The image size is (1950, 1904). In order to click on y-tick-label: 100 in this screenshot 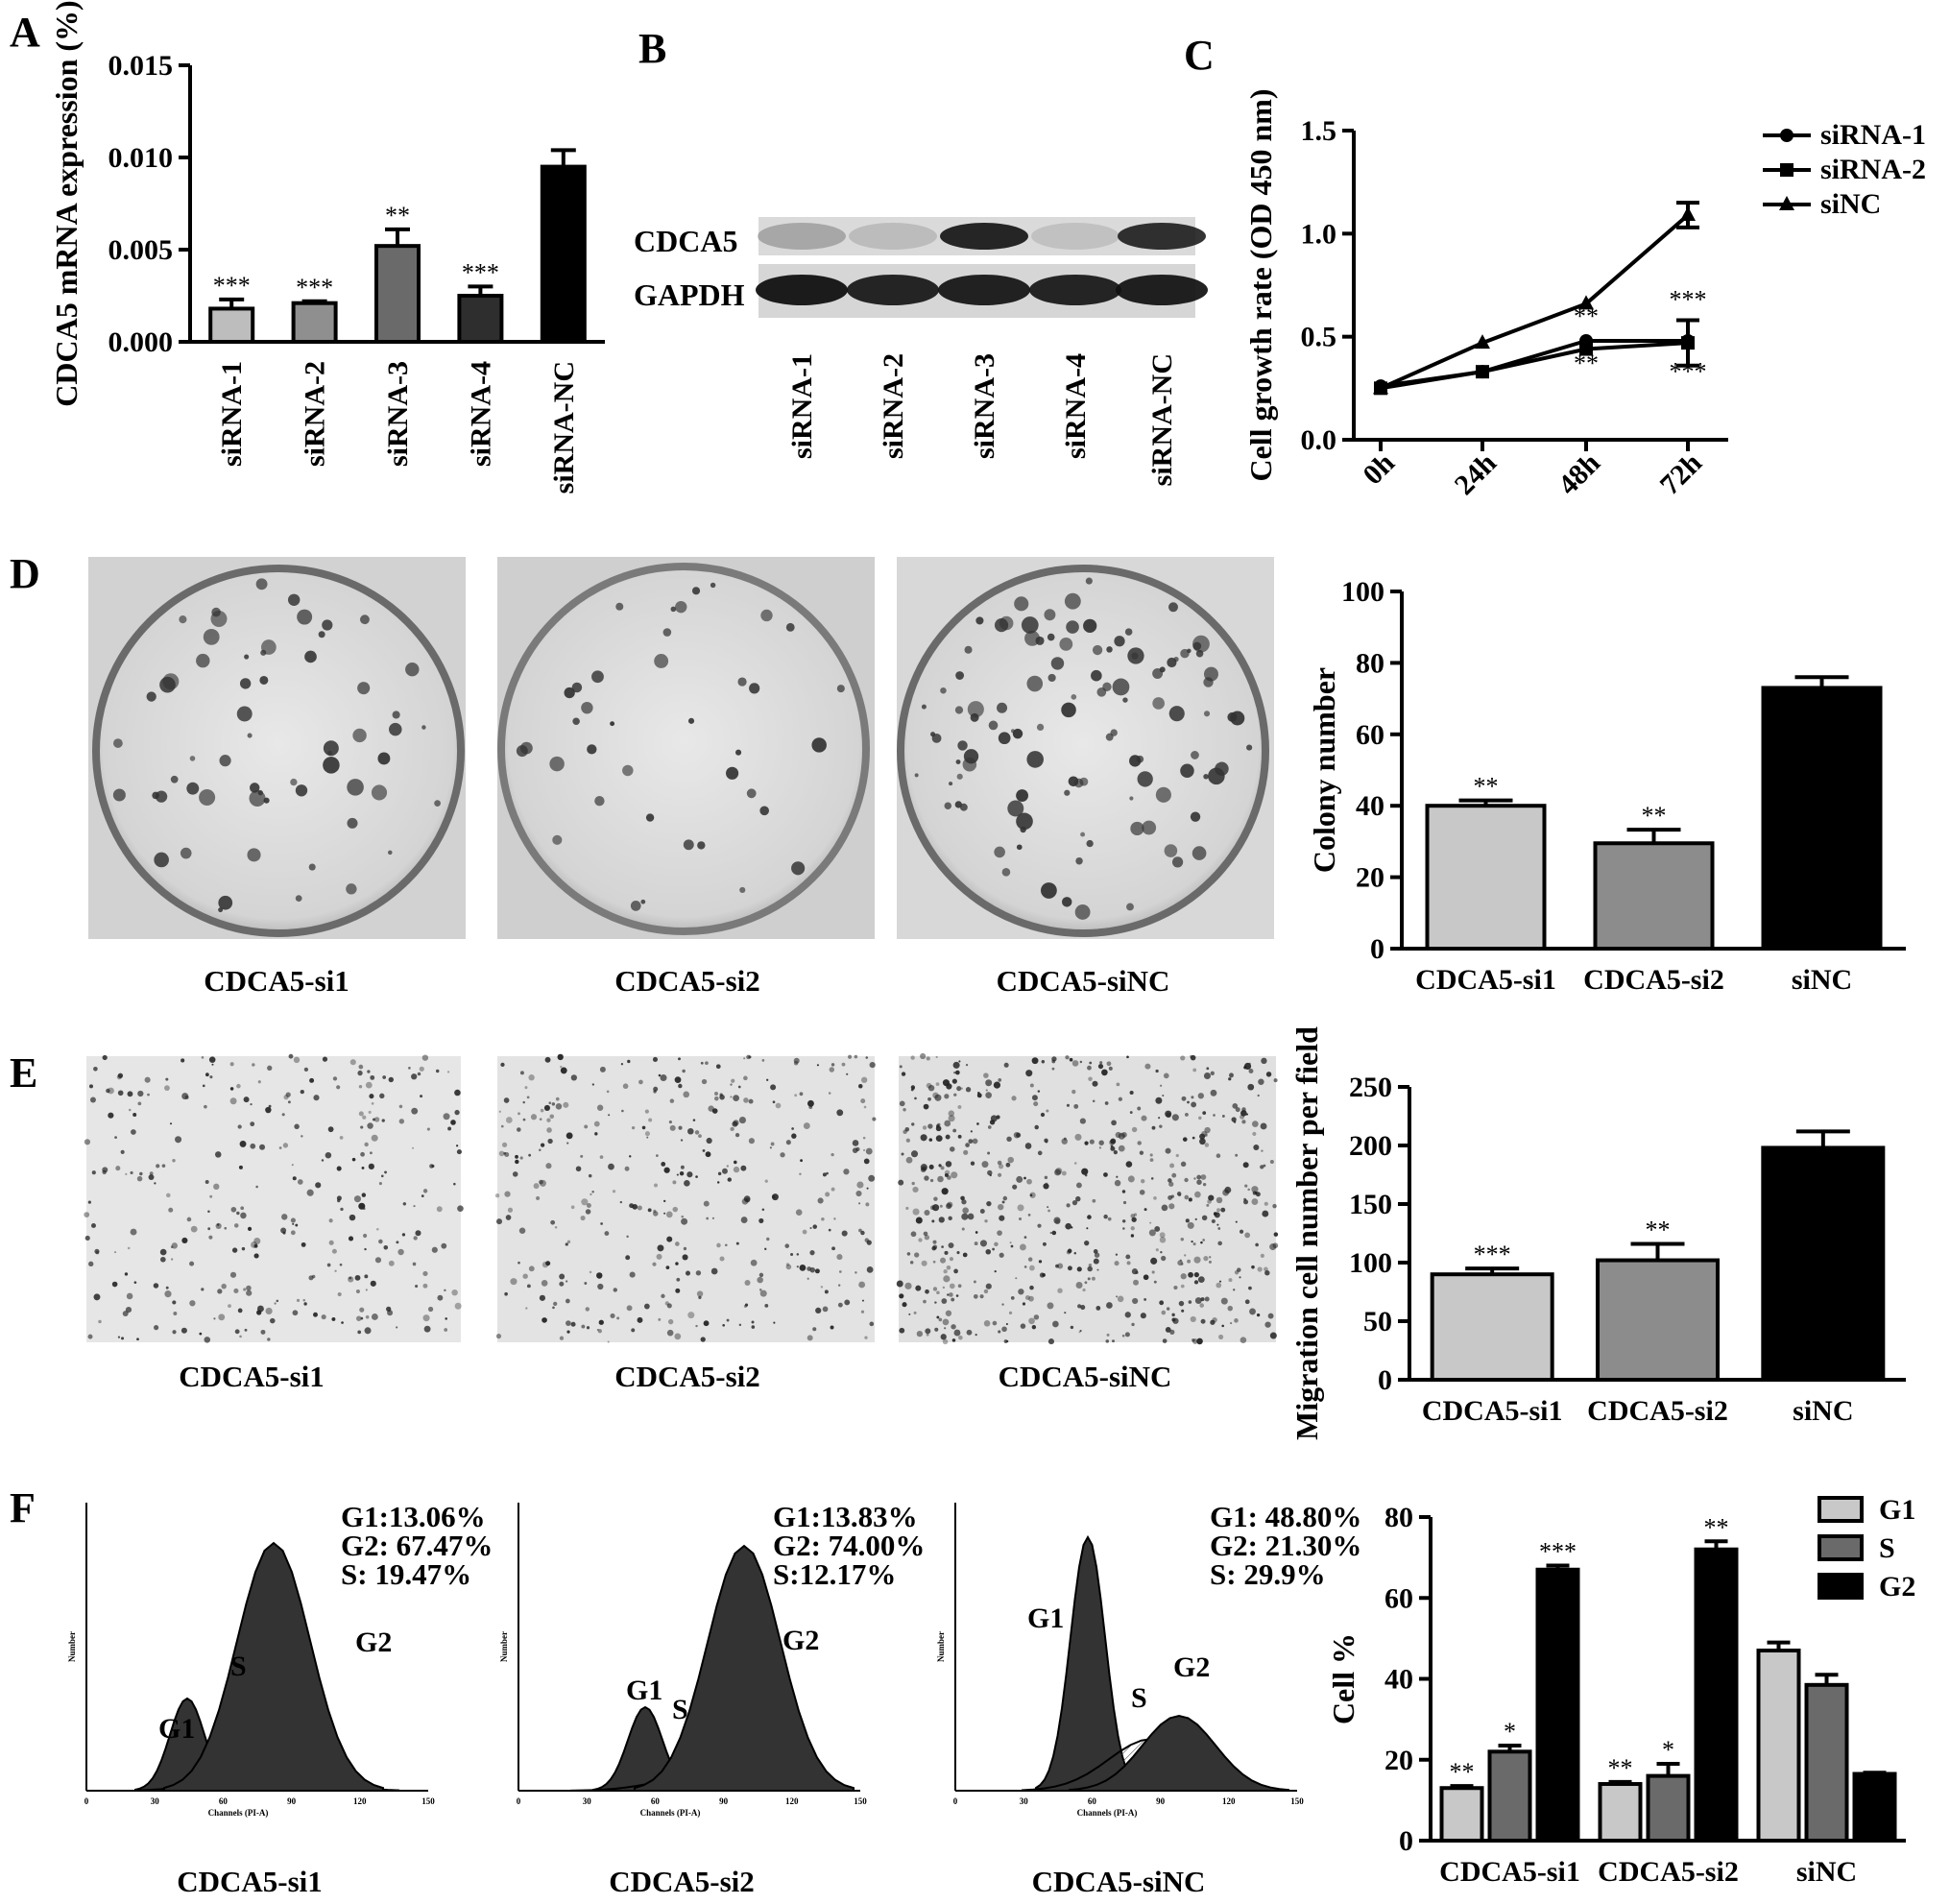, I will do `click(1362, 592)`.